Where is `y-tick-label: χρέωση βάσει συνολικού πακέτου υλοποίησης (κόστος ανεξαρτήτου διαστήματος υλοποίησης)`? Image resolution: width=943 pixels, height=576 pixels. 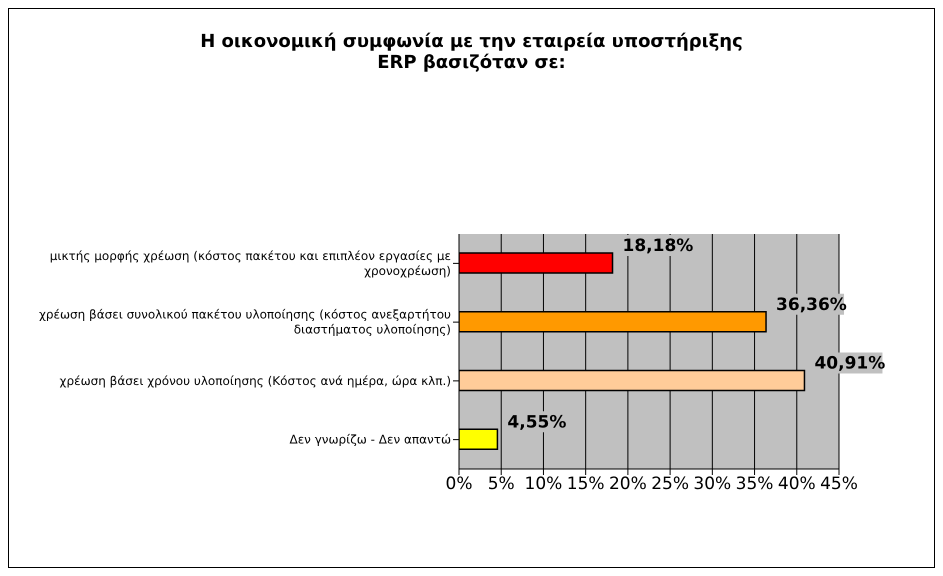 y-tick-label: χρέωση βάσει συνολικού πακέτου υλοποίησης (κόστος ανεξαρτήτου διαστήματος υλοποίησης) is located at coordinates (245, 322).